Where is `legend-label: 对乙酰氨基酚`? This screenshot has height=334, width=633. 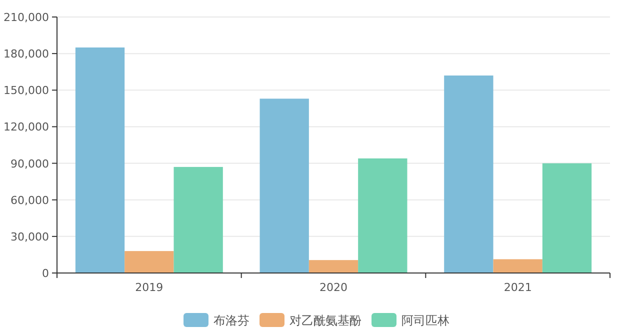
legend-label: 对乙酰氨基酚 is located at coordinates (326, 321).